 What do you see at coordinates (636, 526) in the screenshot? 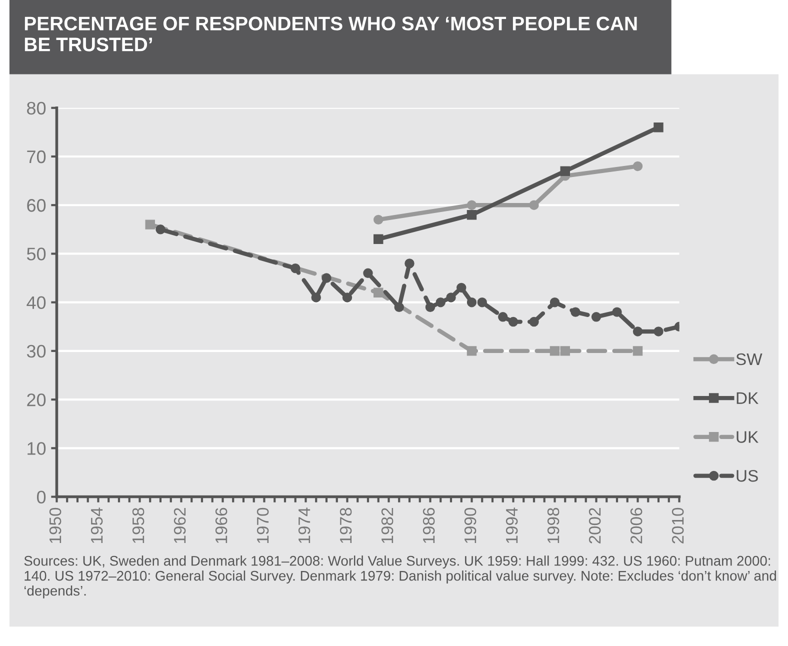
I see `x-tick-label: 2006` at bounding box center [636, 526].